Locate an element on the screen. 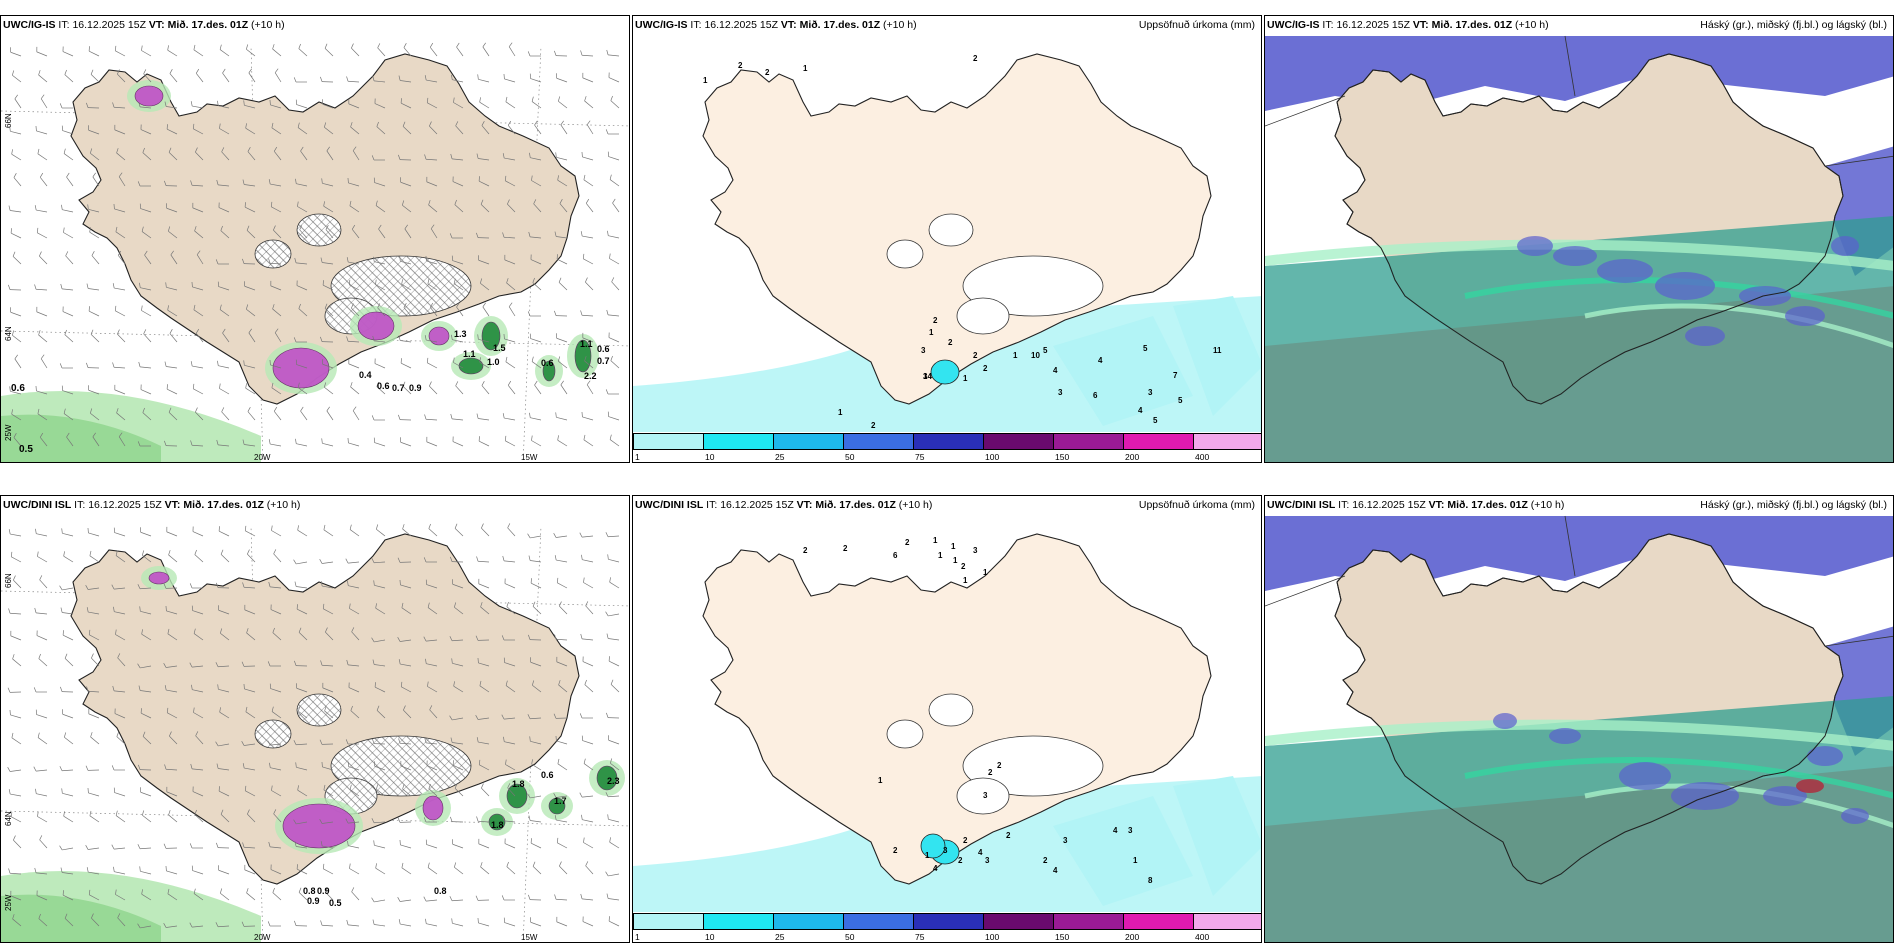 The width and height of the screenshot is (1900, 950). lon-label: 20W is located at coordinates (262, 457).